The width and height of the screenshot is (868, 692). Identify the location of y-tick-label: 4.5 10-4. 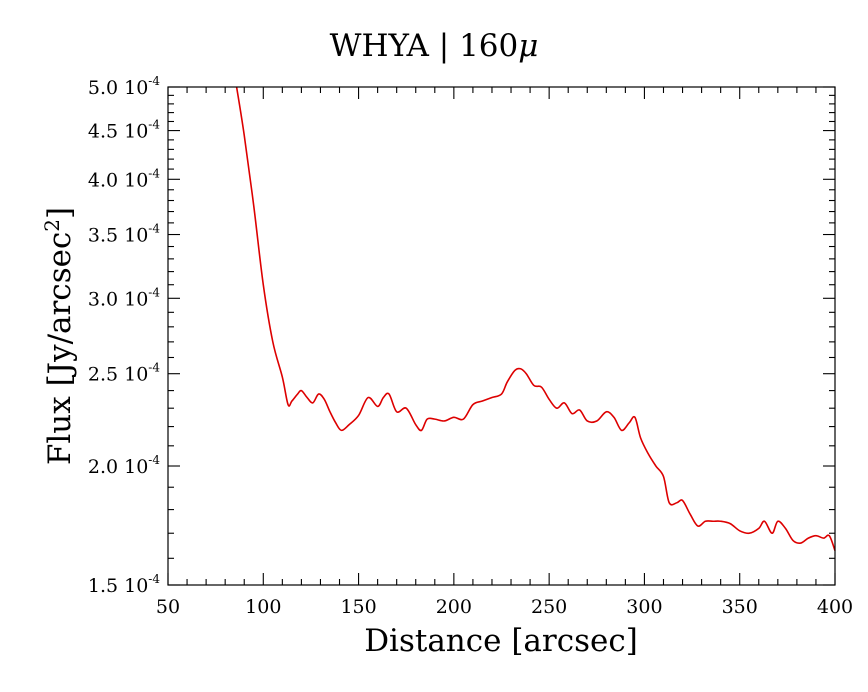
(124, 130).